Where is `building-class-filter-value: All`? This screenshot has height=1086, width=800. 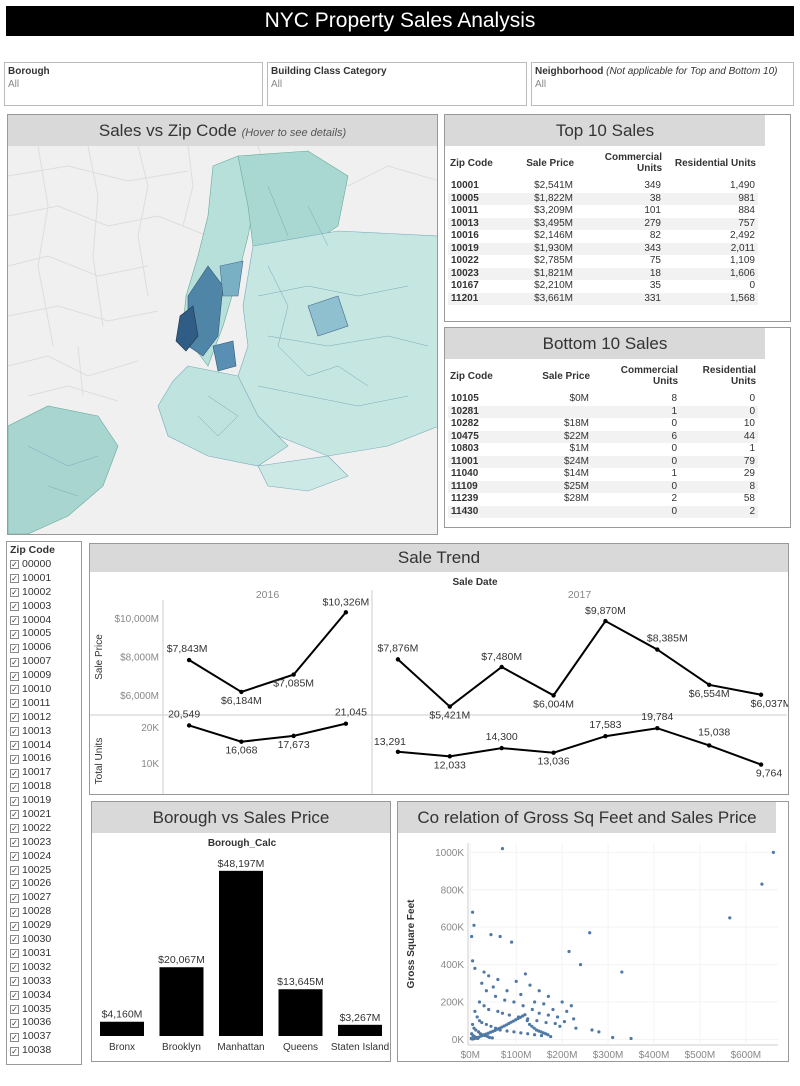 building-class-filter-value: All is located at coordinates (277, 84).